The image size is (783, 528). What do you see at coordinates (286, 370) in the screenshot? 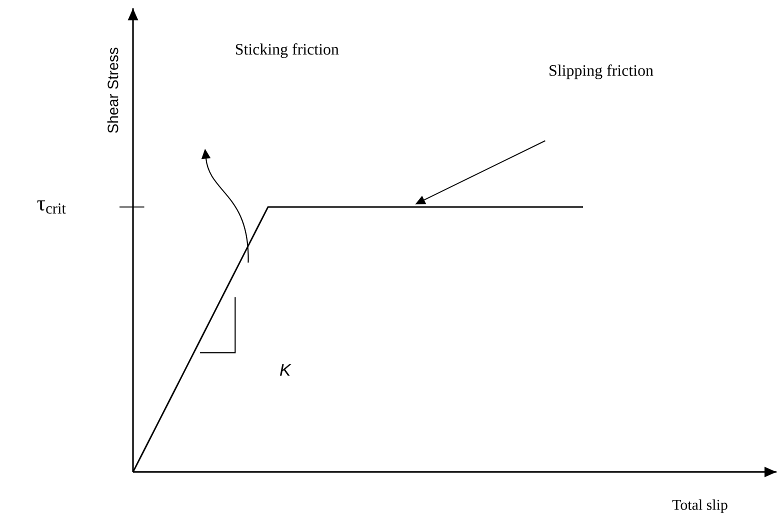
I see `annotation: K` at bounding box center [286, 370].